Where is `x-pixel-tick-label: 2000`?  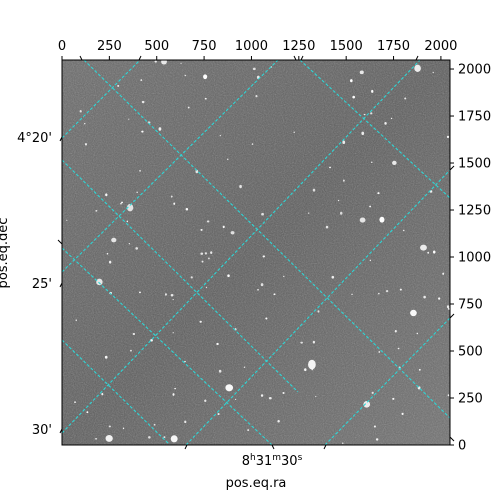
x-pixel-tick-label: 2000 is located at coordinates (440, 46).